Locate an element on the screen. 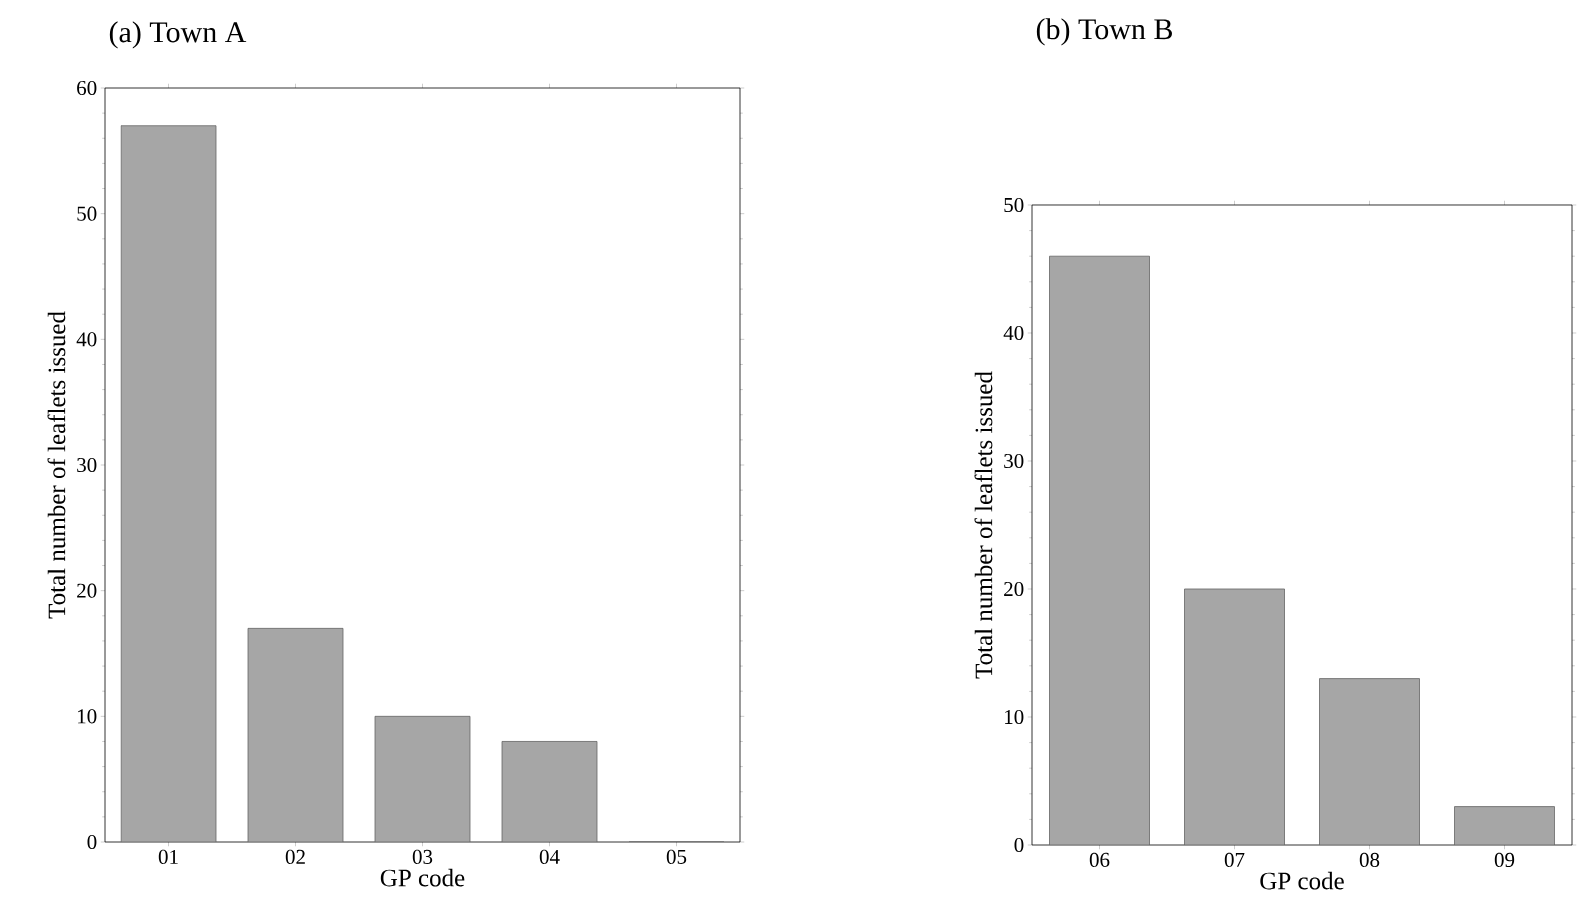 This screenshot has width=1577, height=922. x-tick-label: 05 is located at coordinates (676, 856).